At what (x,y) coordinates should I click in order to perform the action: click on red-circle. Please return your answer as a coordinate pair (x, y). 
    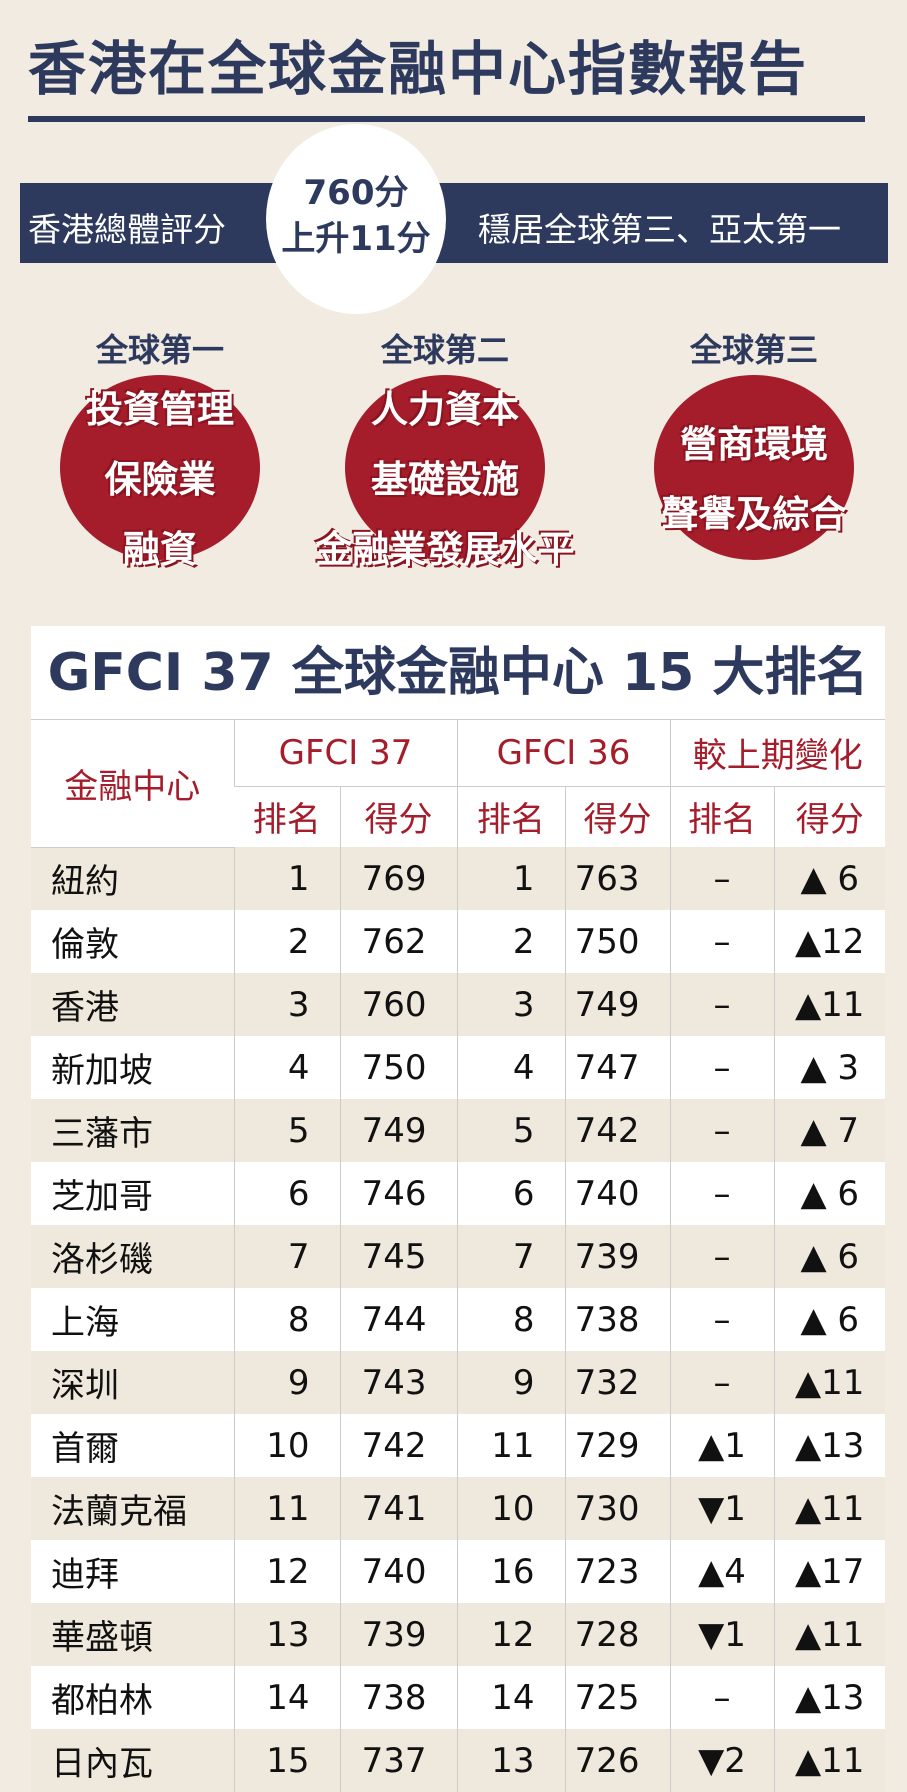
    Looking at the image, I should click on (445, 467).